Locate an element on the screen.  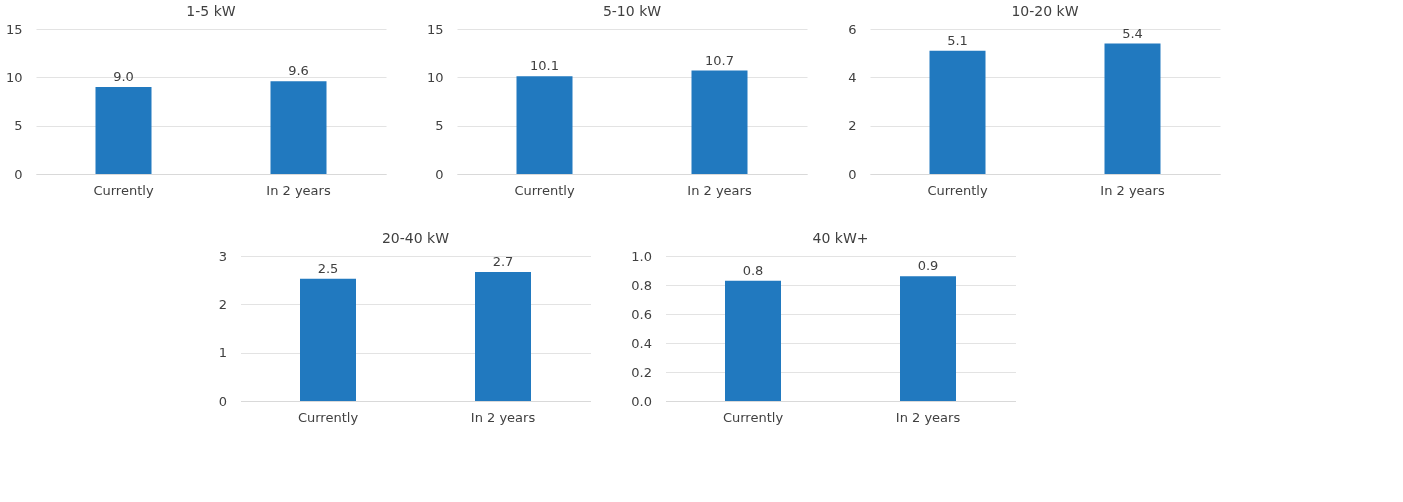
chart-title: 10-20 kW is located at coordinates (1045, 11).